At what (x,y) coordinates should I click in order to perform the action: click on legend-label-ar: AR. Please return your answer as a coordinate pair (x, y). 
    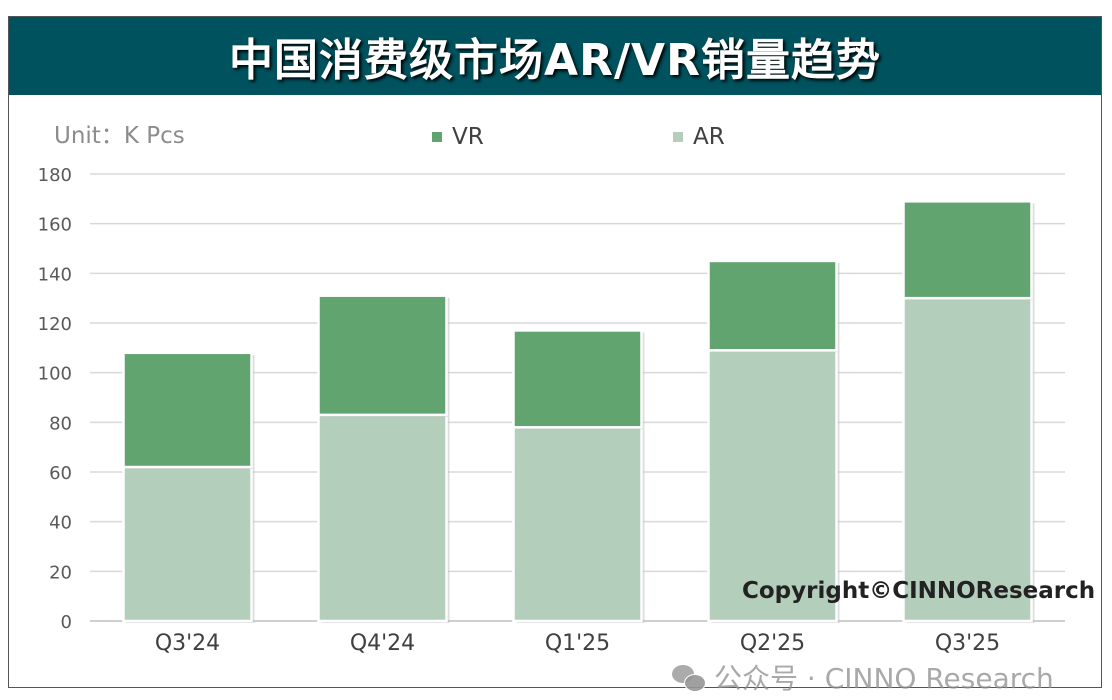
    Looking at the image, I should click on (709, 137).